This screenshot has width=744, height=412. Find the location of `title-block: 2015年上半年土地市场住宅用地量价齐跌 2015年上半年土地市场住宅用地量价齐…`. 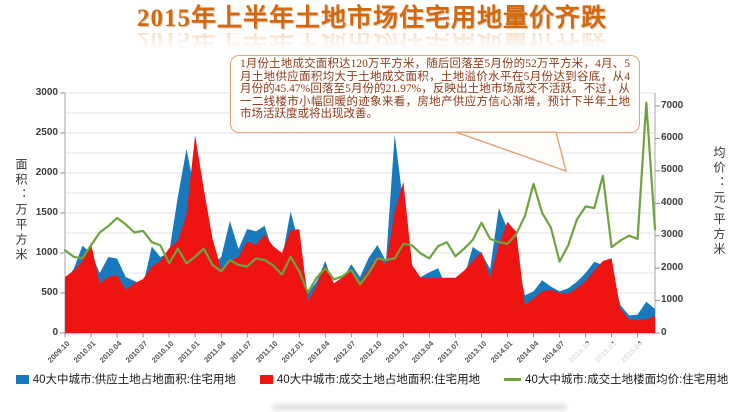

title-block: 2015年上半年土地市场住宅用地量价齐跌 2015年上半年土地市场住宅用地量价齐… is located at coordinates (372, 29).